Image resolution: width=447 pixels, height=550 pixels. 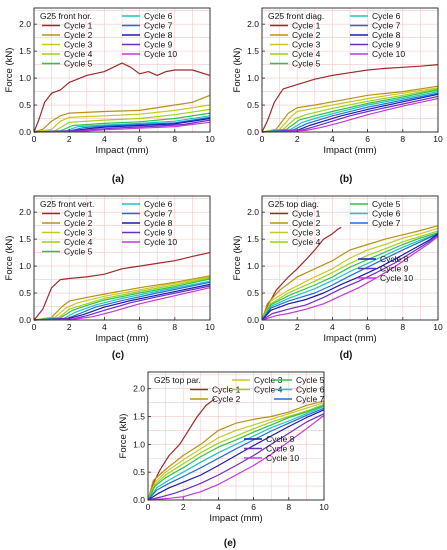 I want to click on panel-caption: (b), so click(x=346, y=179).